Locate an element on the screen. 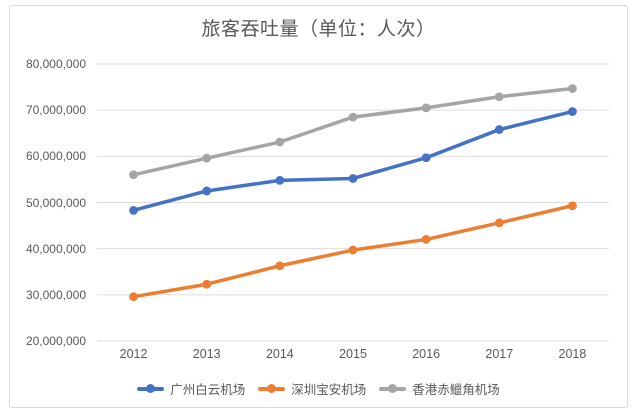 This screenshot has width=637, height=417. x-axis-tick-label: 2018 is located at coordinates (572, 354).